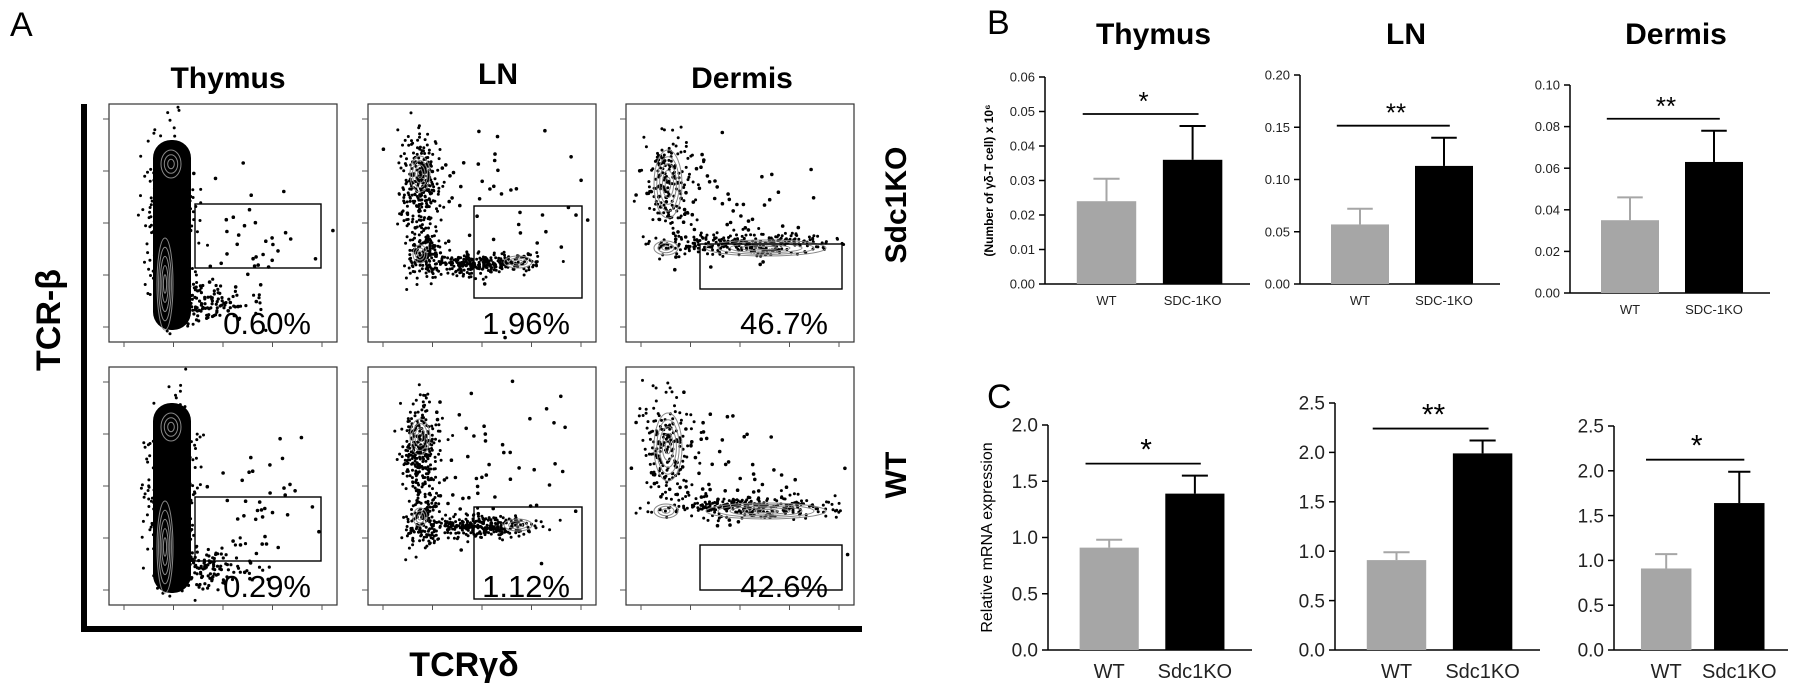 The width and height of the screenshot is (1800, 699). Describe the element at coordinates (1683, 550) in the screenshot. I see `bar-chart-c-3: 0.0 0.5 1.0 1.5 2.0 2.5 WT Sdc1KO *` at that location.